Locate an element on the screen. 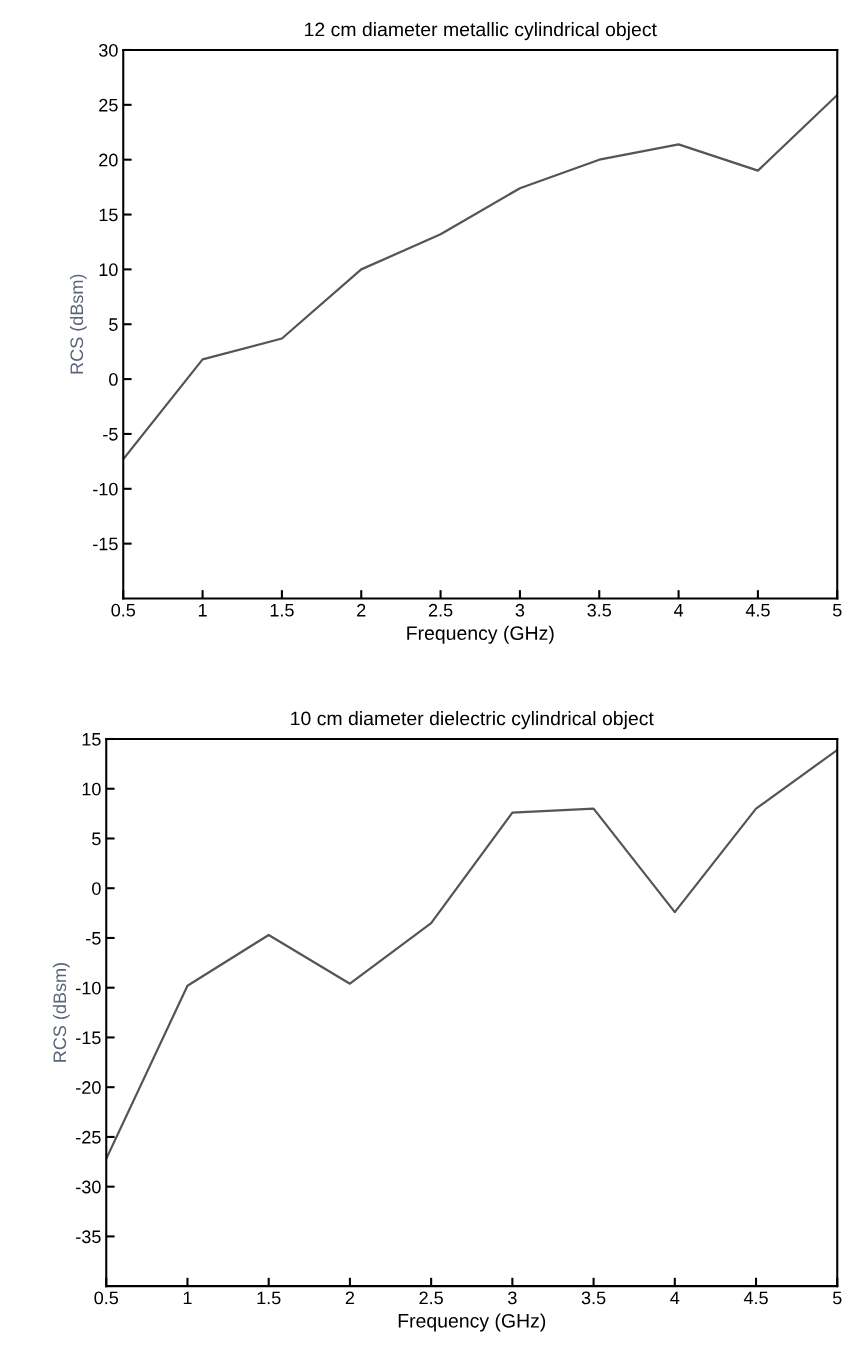  y-tick-label: -25 is located at coordinates (88, 1137).